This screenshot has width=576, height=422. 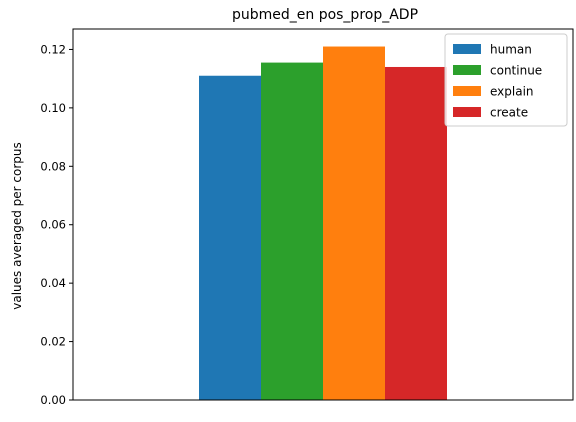 I want to click on bar-human, so click(x=230, y=237).